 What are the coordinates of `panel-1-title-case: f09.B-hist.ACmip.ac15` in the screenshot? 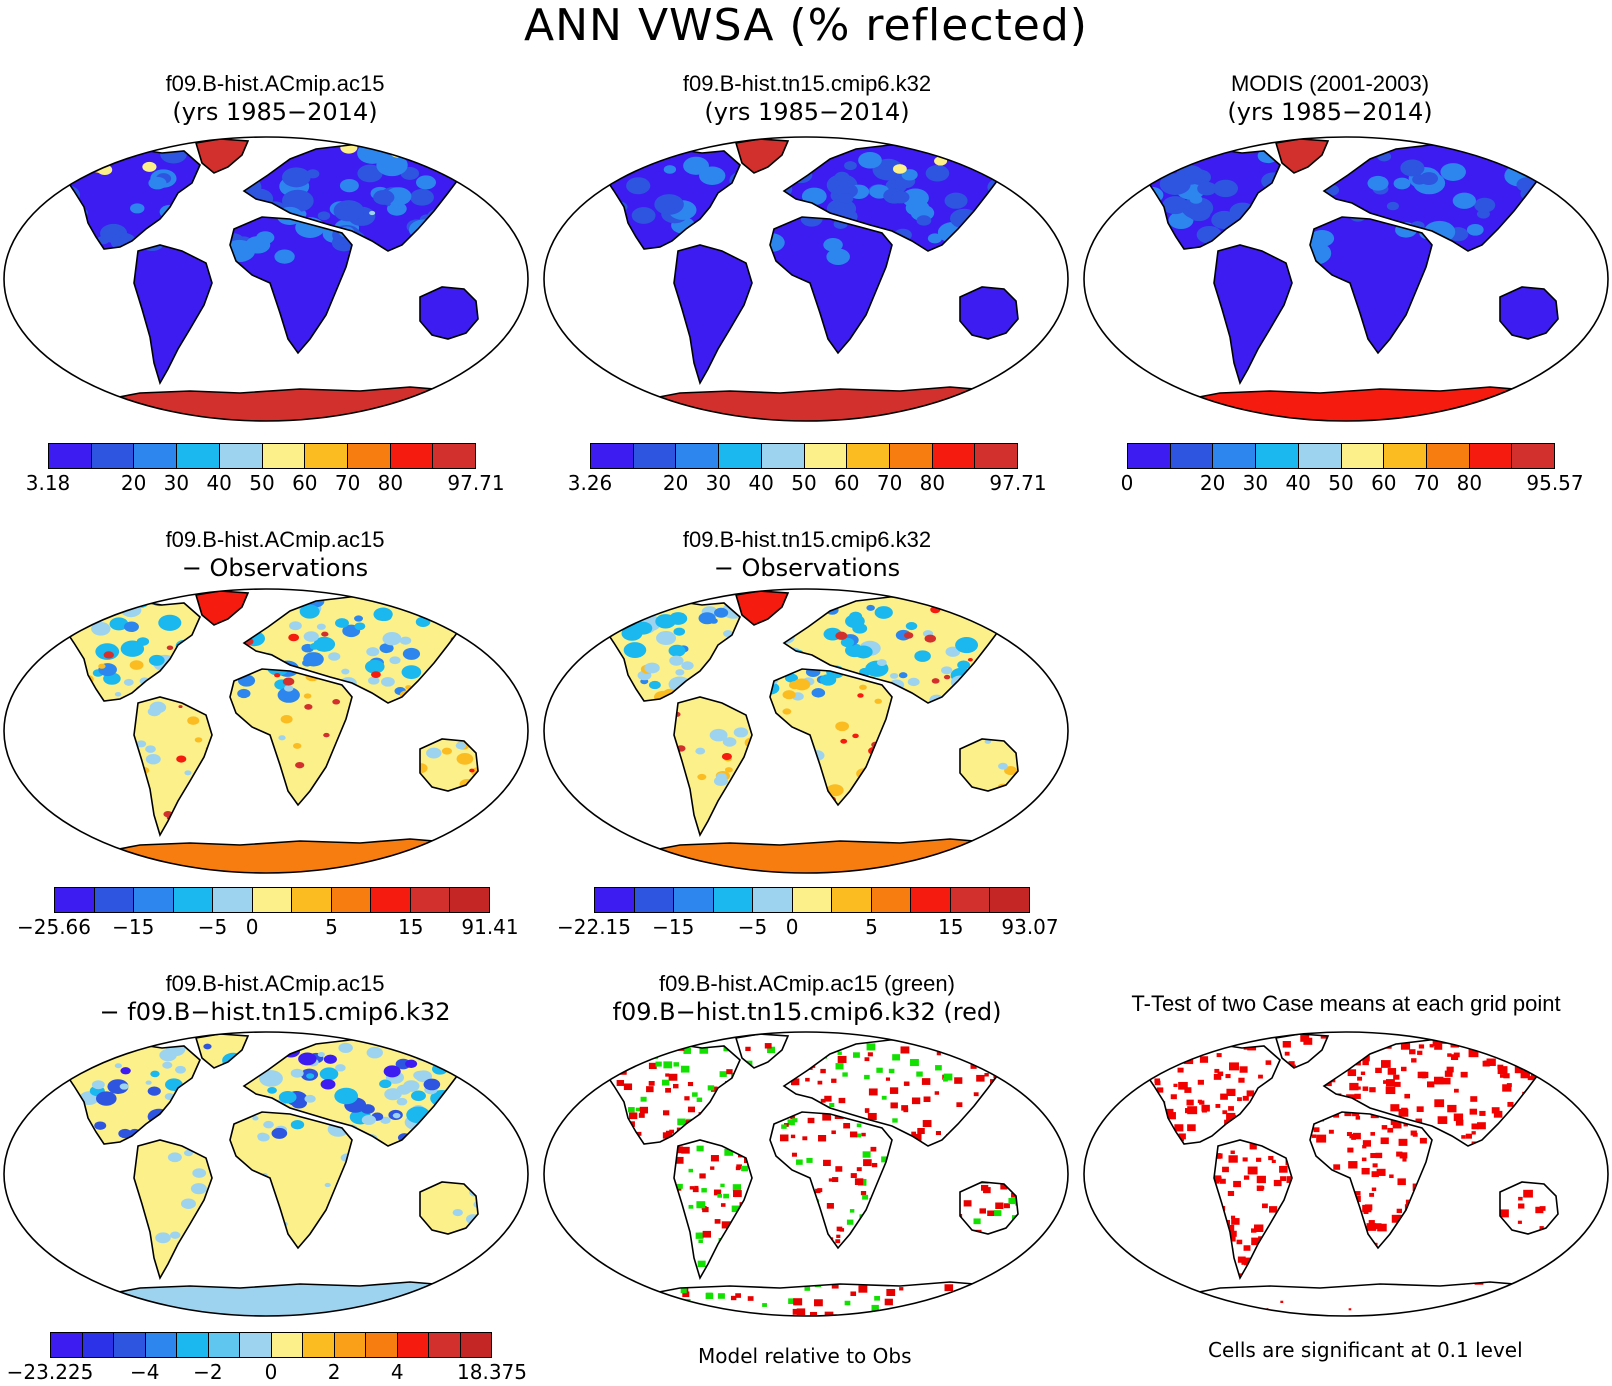 It's located at (275, 83).